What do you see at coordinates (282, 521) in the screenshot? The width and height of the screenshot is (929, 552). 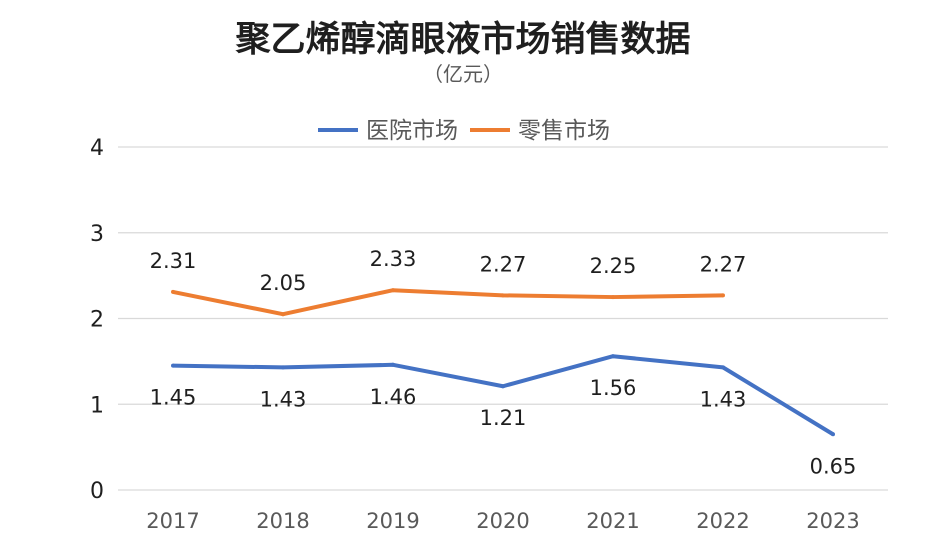 I see `x-tick-label: 2018` at bounding box center [282, 521].